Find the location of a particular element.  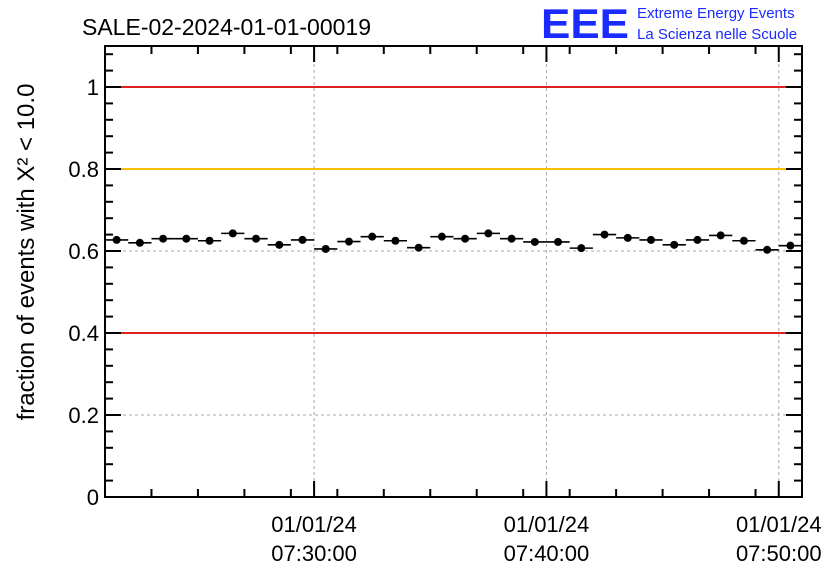

y-tick-label: 0.4 is located at coordinates (83, 333).